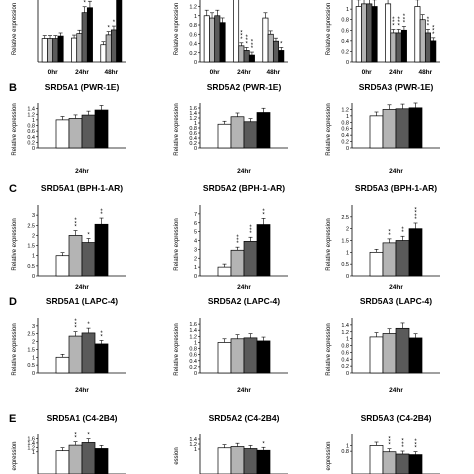 The height and width of the screenshot is (474, 474). Describe the element at coordinates (193, 356) in the screenshot. I see `y-tick-label: 0.6` at that location.